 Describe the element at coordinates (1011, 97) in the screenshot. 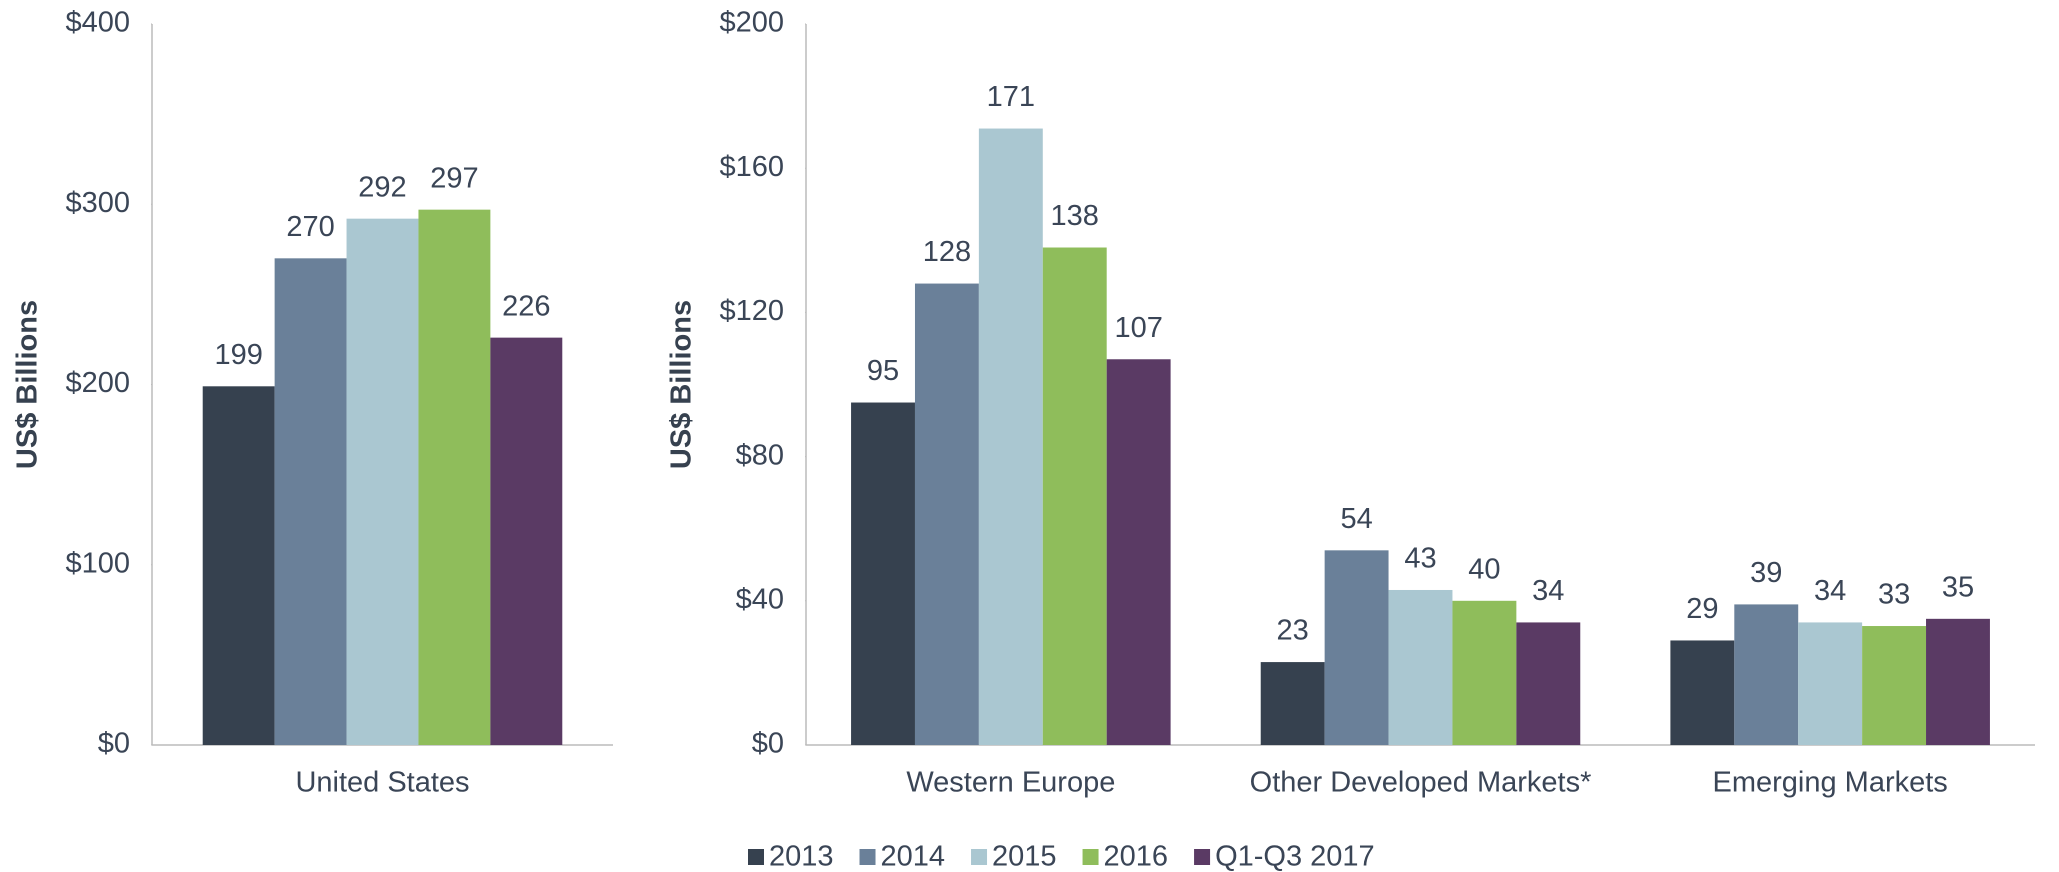

I see `data-label: 171` at that location.